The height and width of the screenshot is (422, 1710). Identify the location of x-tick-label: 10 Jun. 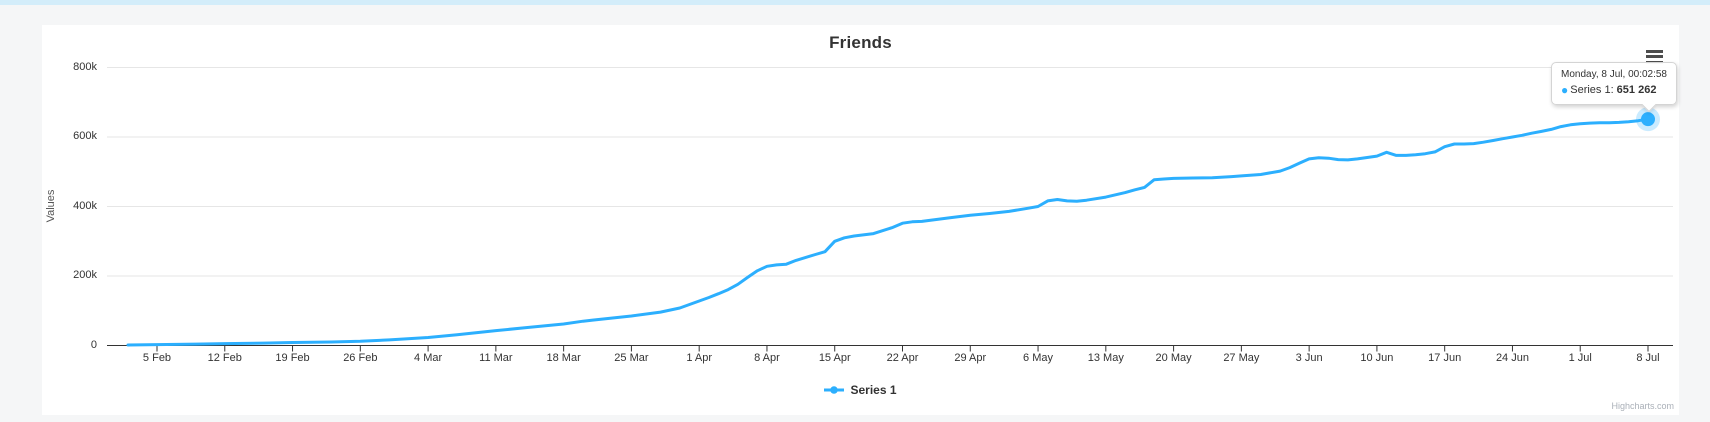
(1377, 358).